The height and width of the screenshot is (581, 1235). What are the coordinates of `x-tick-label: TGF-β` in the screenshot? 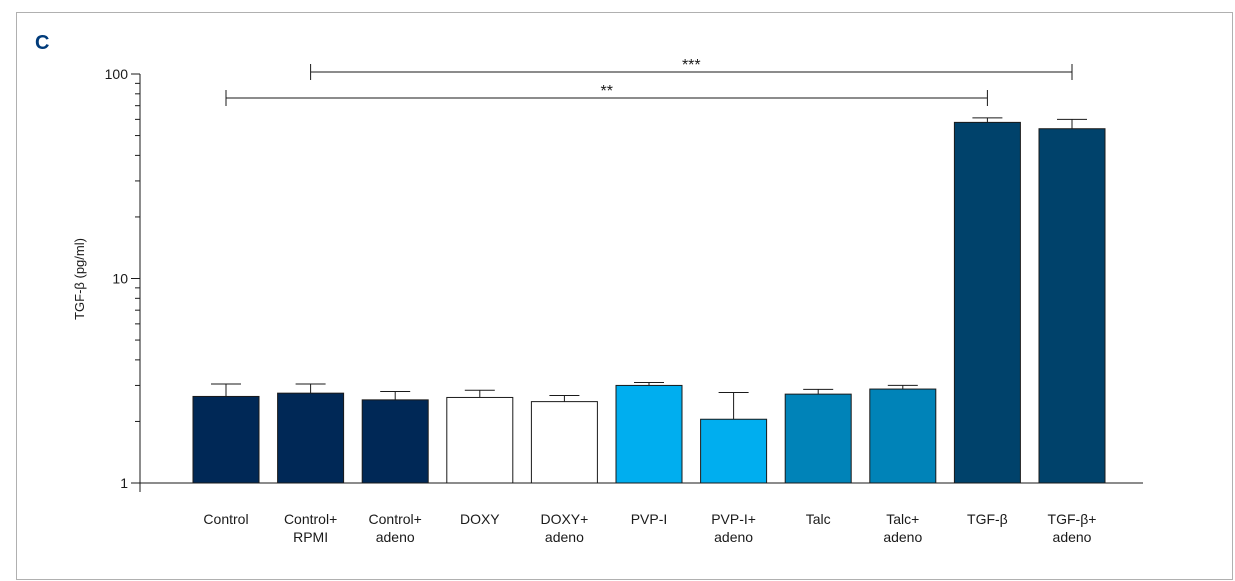 It's located at (987, 519).